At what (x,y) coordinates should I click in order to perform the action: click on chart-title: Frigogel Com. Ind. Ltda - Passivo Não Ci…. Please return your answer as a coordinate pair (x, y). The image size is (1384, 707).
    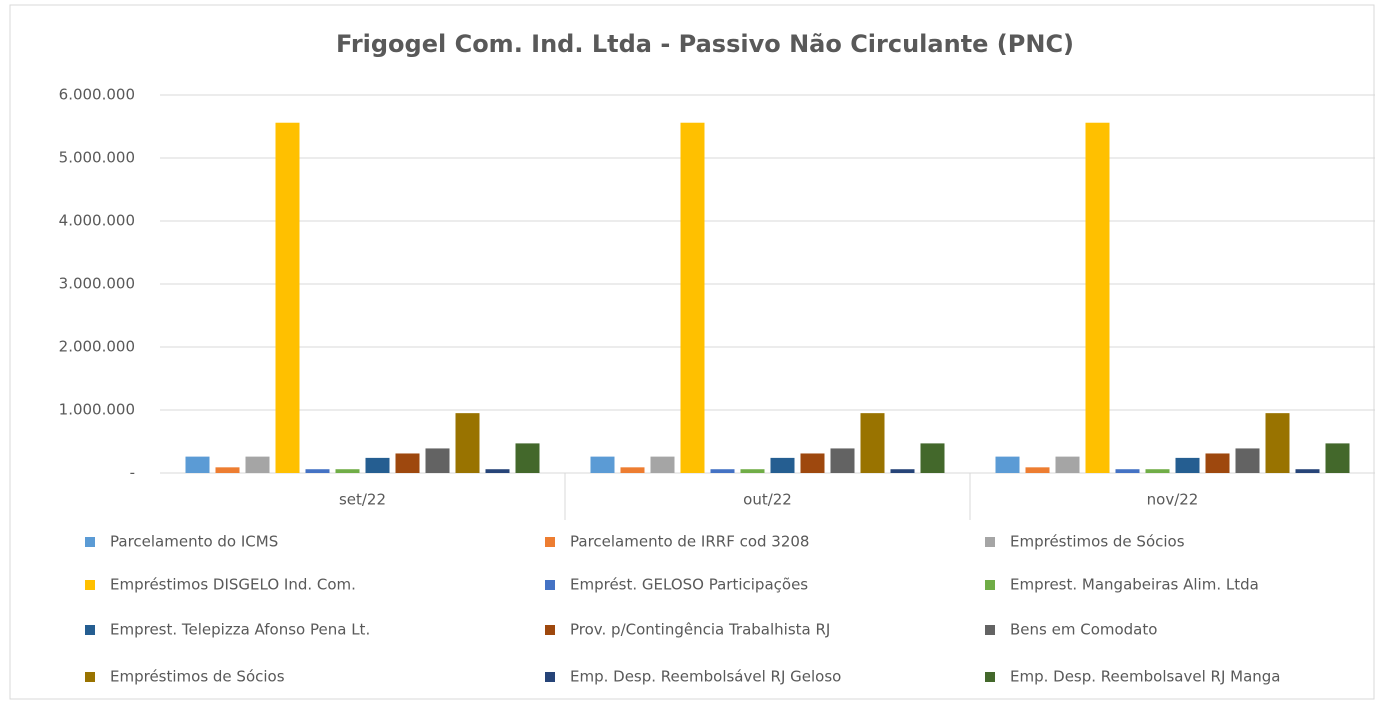
    Looking at the image, I should click on (705, 44).